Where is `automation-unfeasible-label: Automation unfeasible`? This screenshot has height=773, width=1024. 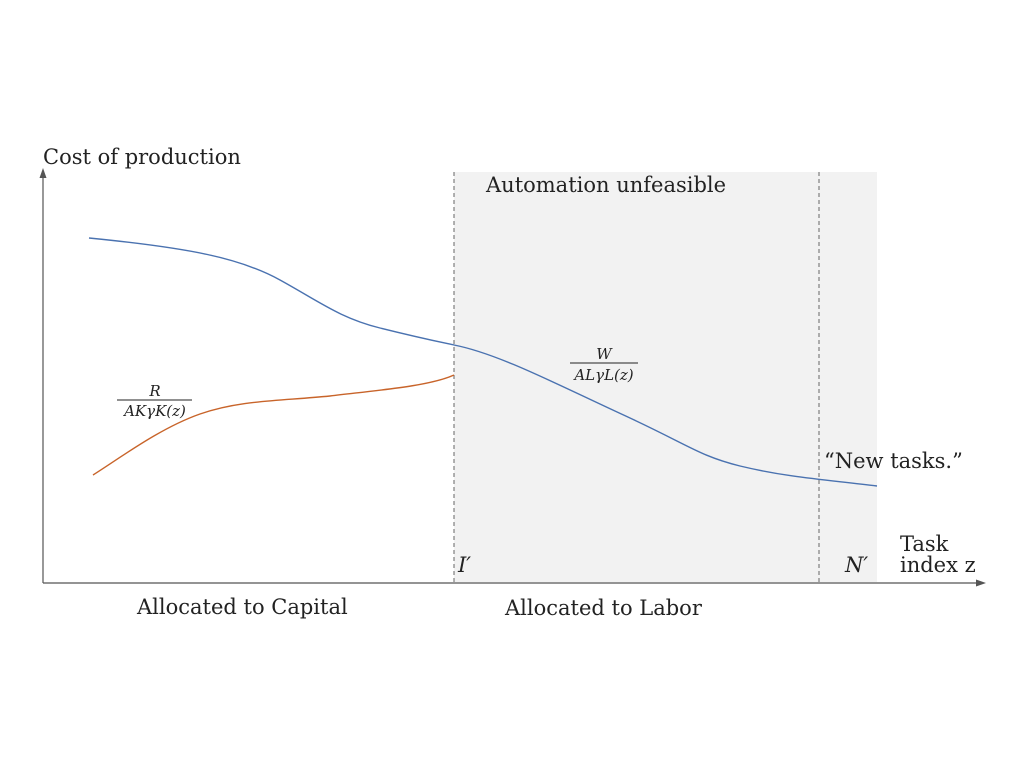 automation-unfeasible-label: Automation unfeasible is located at coordinates (605, 185).